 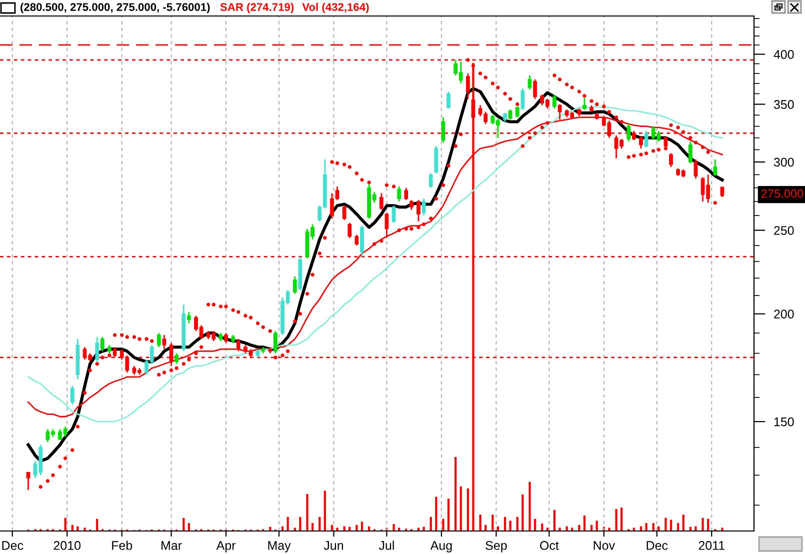 What do you see at coordinates (549, 545) in the screenshot?
I see `x-tick-label: Oct` at bounding box center [549, 545].